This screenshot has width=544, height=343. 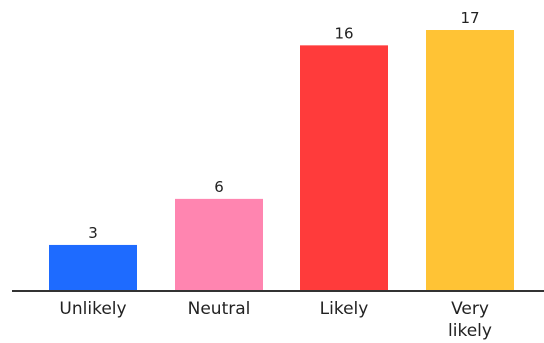 What do you see at coordinates (219, 244) in the screenshot?
I see `bar-neutral` at bounding box center [219, 244].